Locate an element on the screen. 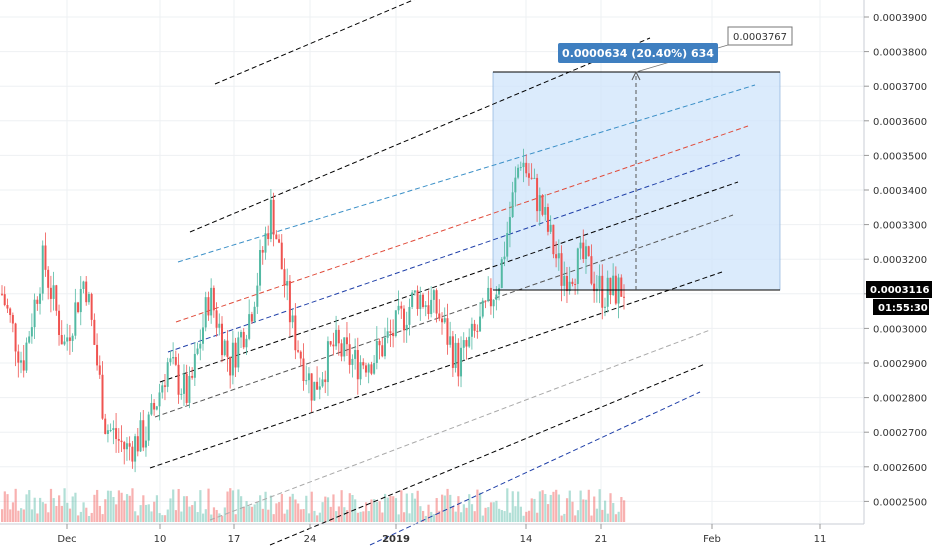 The width and height of the screenshot is (932, 554). price-tick-label: 0.0002900 is located at coordinates (900, 364).